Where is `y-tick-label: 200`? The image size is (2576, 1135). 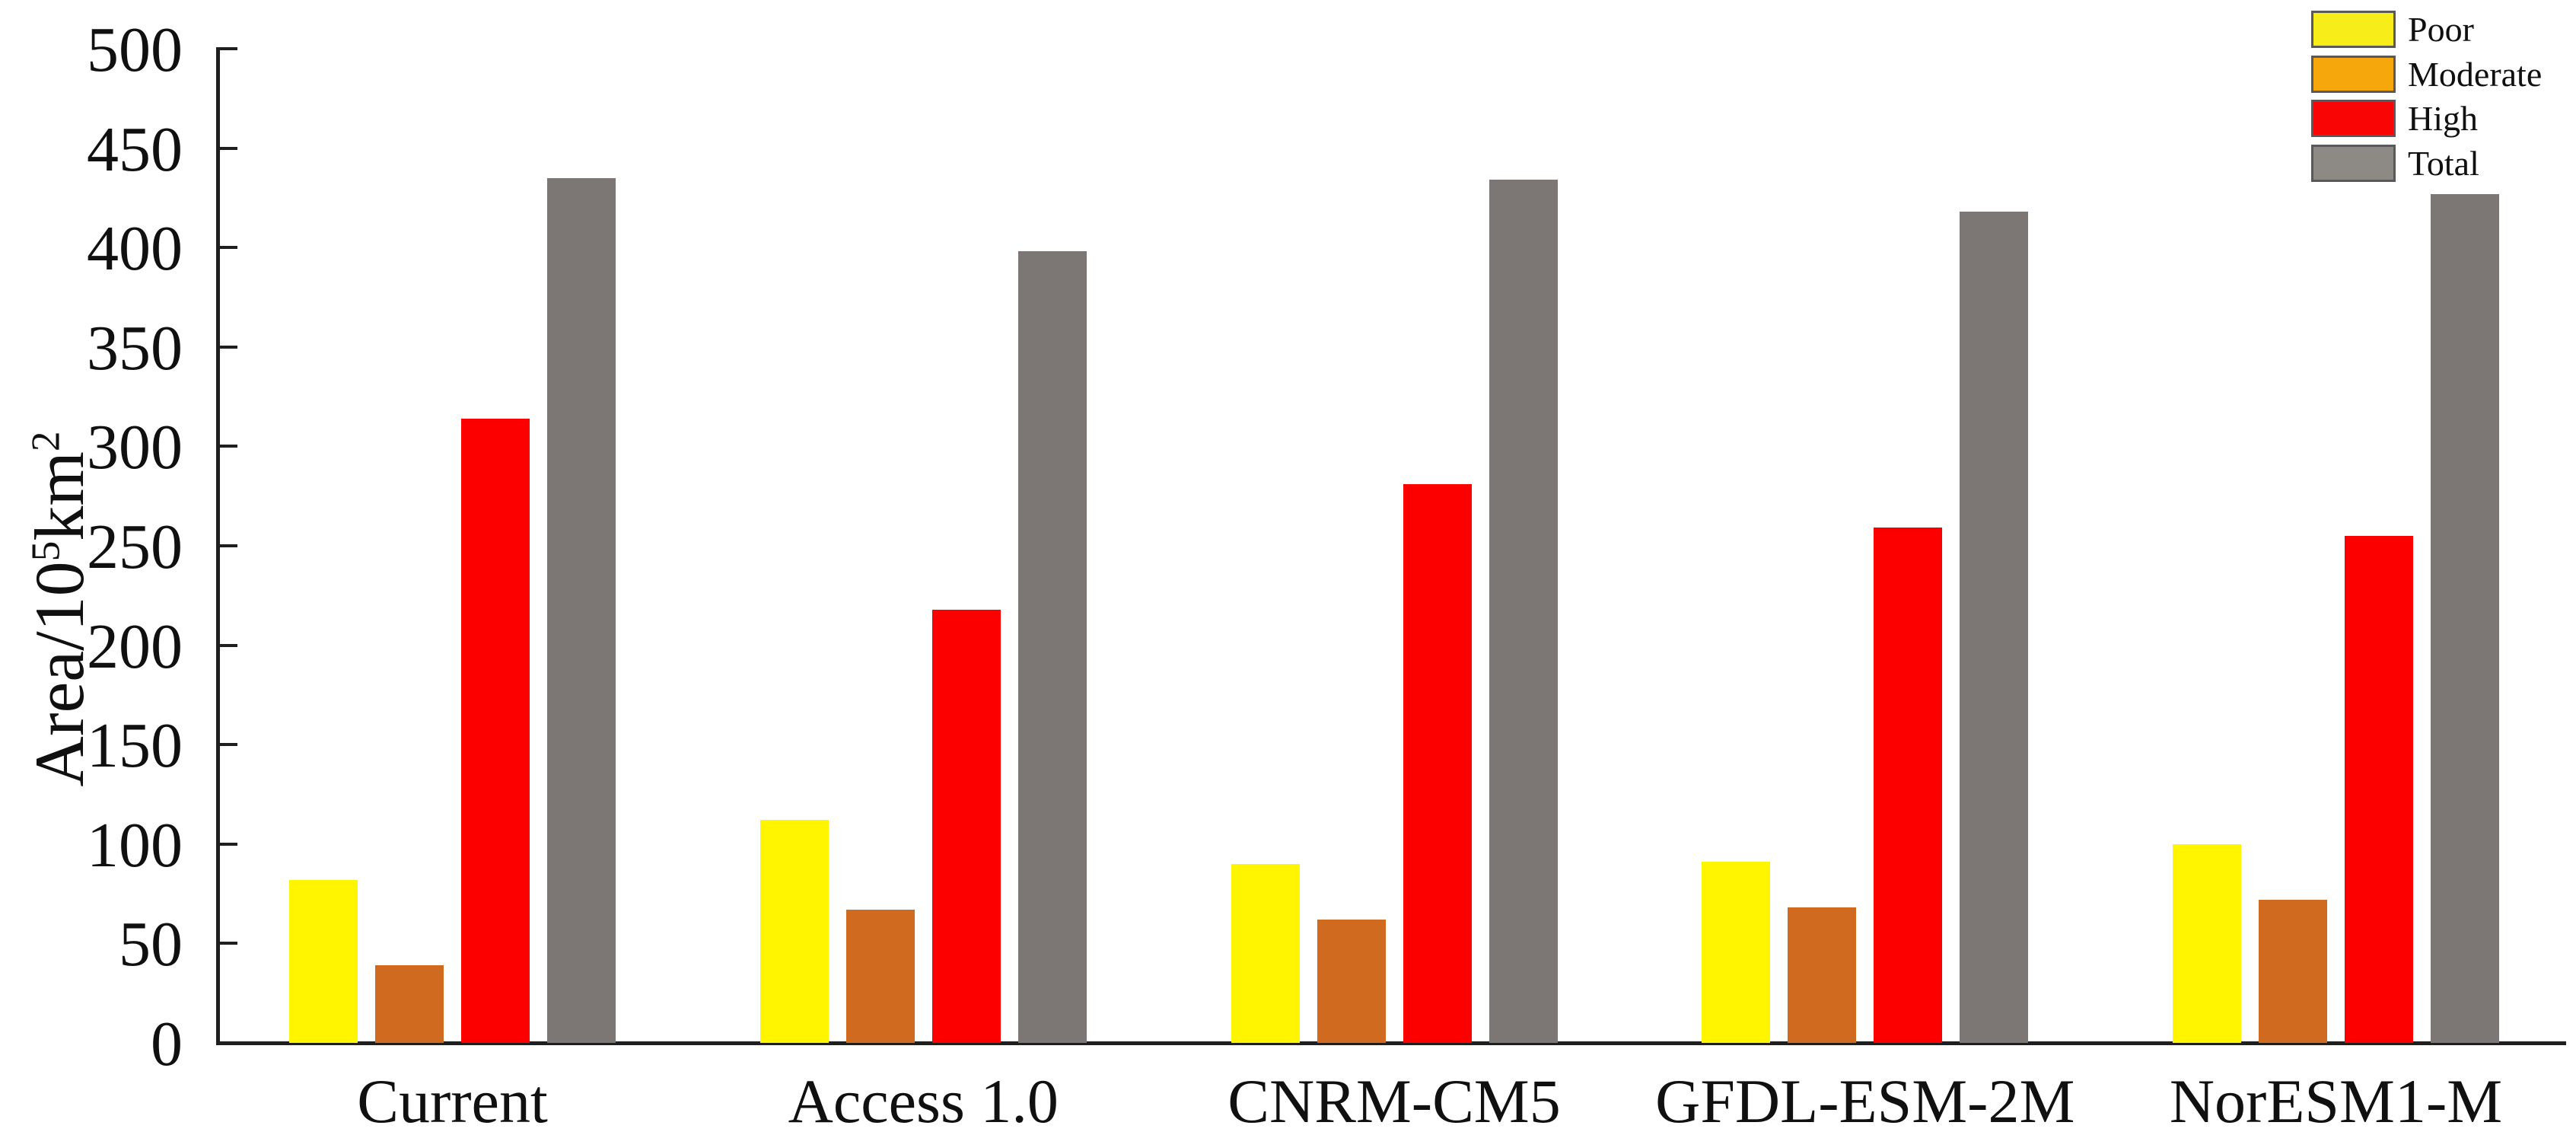 y-tick-label: 200 is located at coordinates (135, 647).